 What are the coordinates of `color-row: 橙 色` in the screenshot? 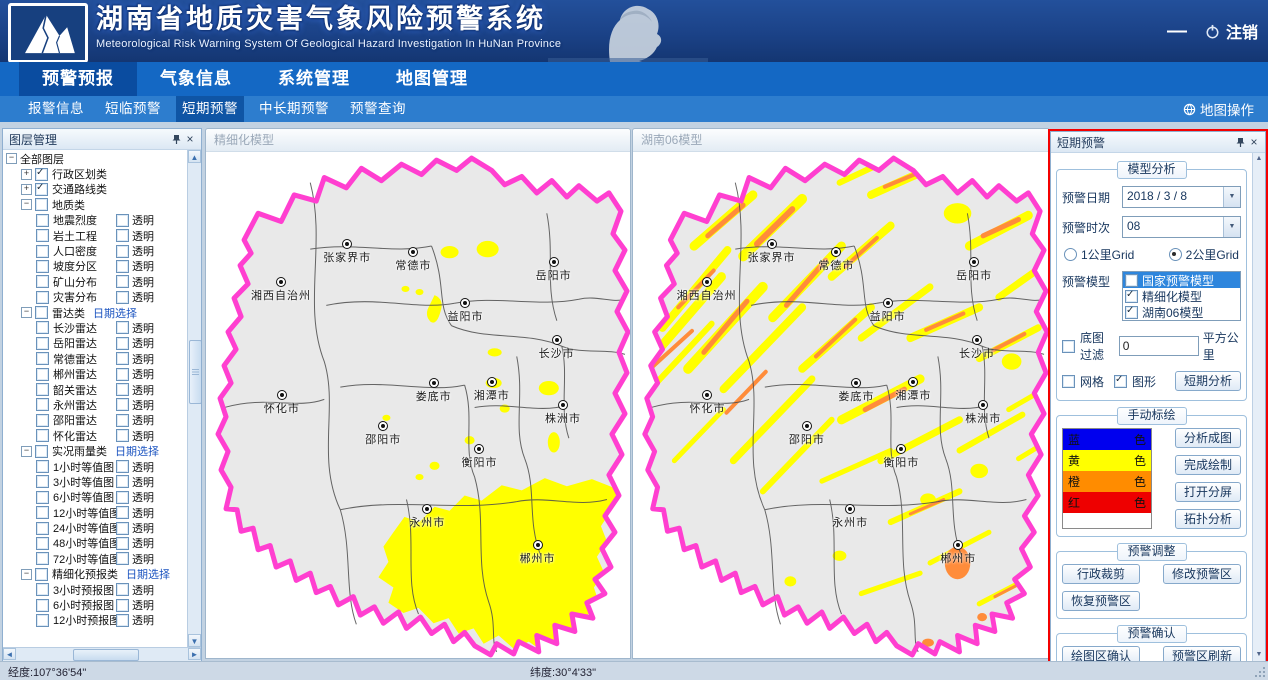 It's located at (1107, 481).